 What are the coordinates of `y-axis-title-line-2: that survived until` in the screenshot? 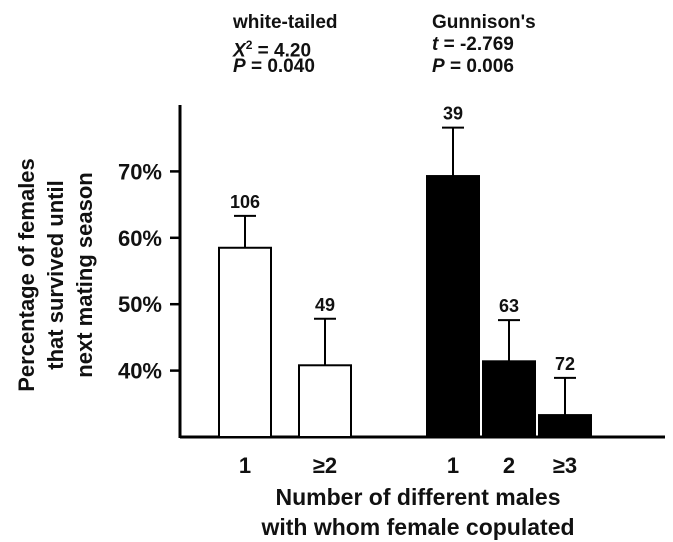 It's located at (55, 274).